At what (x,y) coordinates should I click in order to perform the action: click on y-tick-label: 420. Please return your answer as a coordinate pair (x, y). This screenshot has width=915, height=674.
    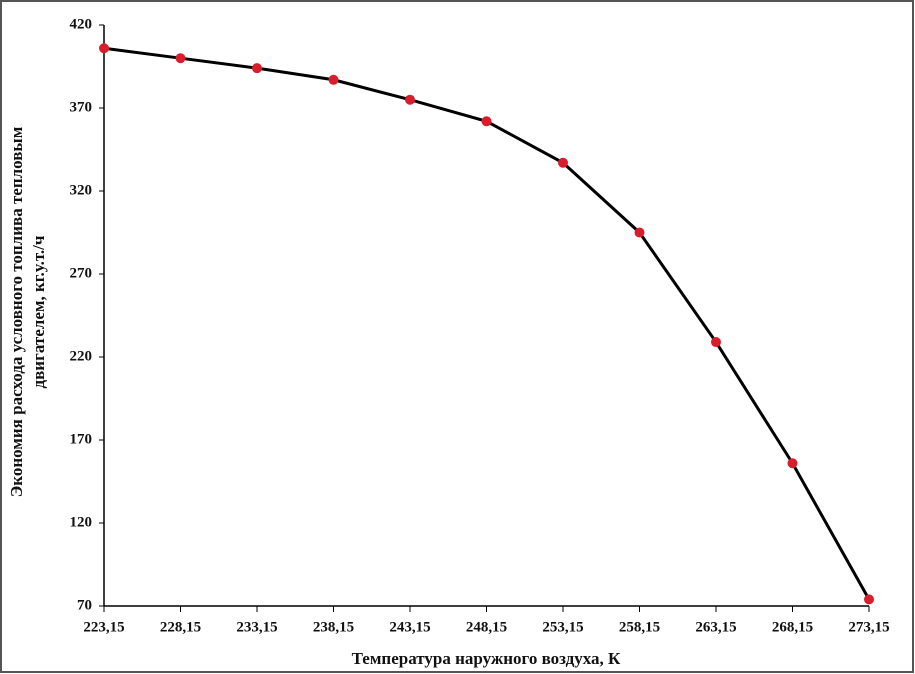
    Looking at the image, I should click on (81, 24).